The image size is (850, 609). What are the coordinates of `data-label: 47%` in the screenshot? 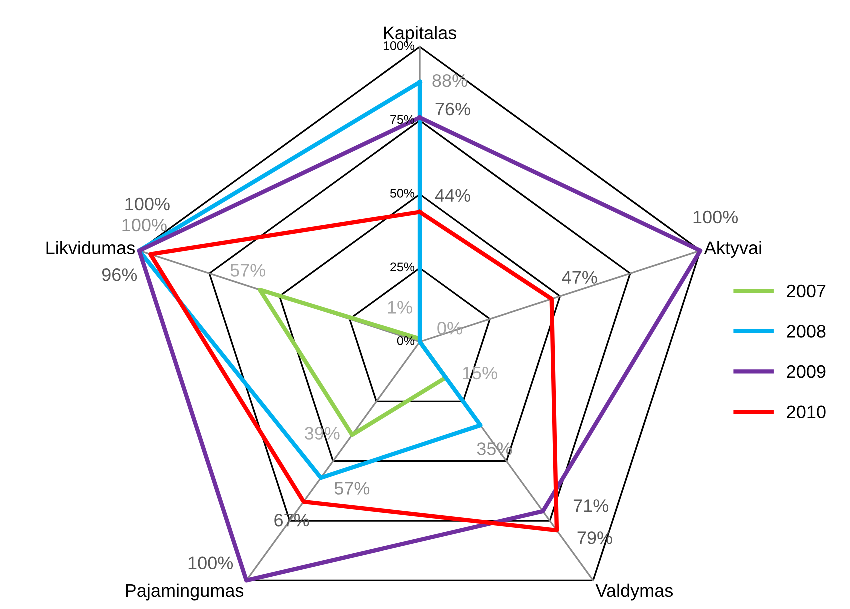 It's located at (580, 277).